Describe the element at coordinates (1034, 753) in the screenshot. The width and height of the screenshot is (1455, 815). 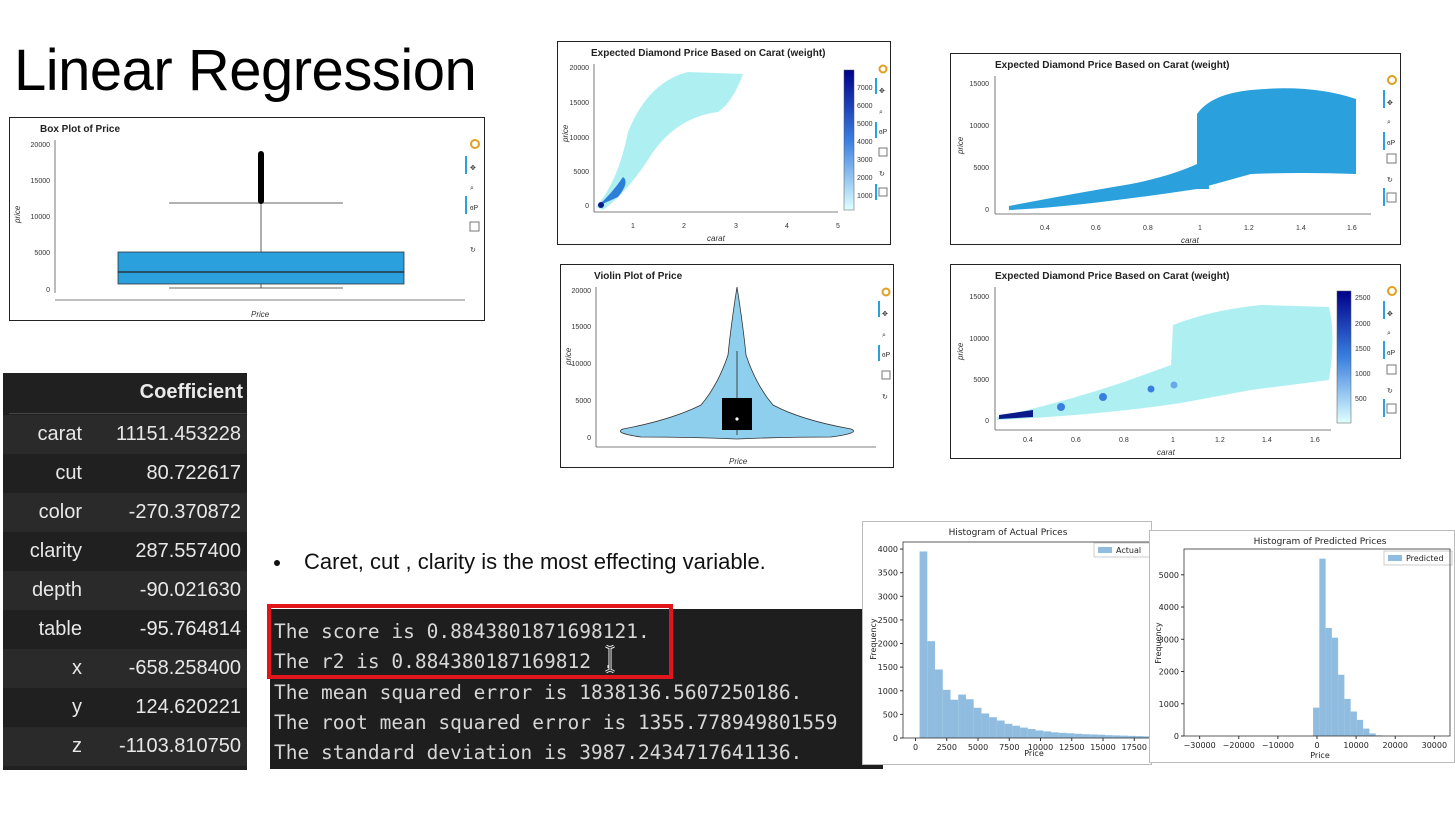
I see `hist-actual-xlabel: Price` at that location.